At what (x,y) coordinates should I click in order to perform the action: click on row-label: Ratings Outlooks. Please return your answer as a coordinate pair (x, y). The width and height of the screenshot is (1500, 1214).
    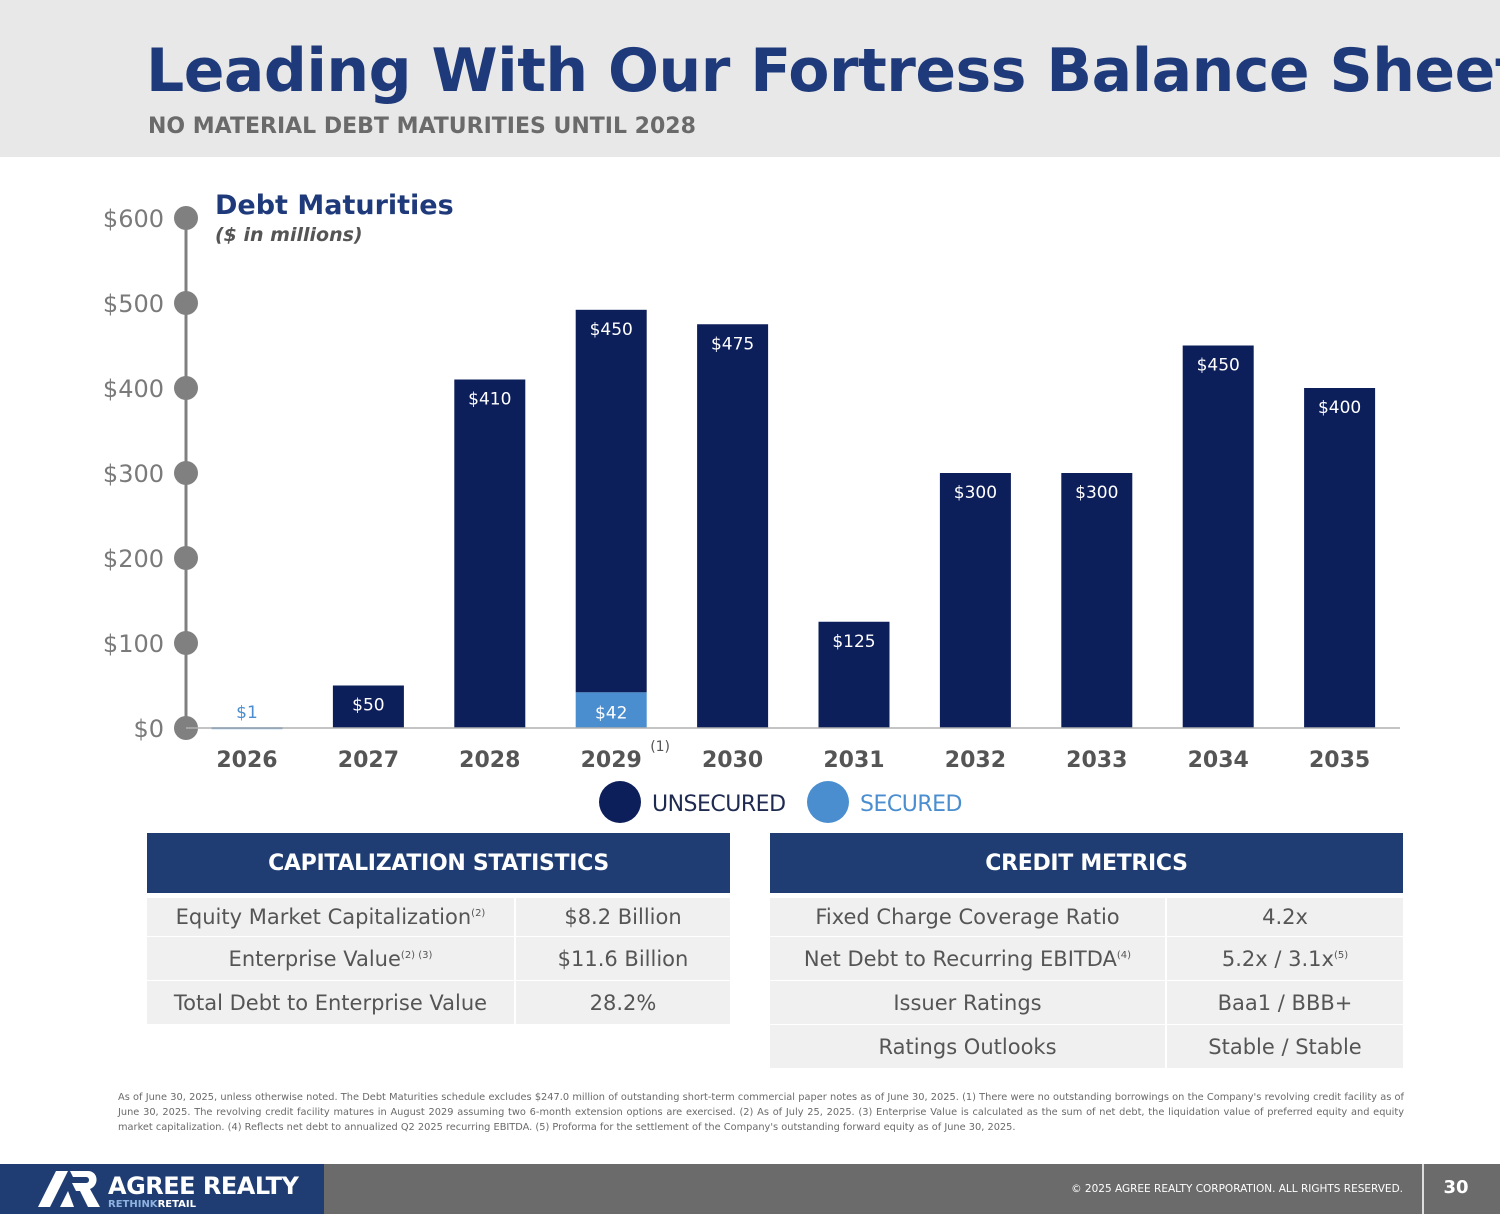
    Looking at the image, I should click on (968, 1047).